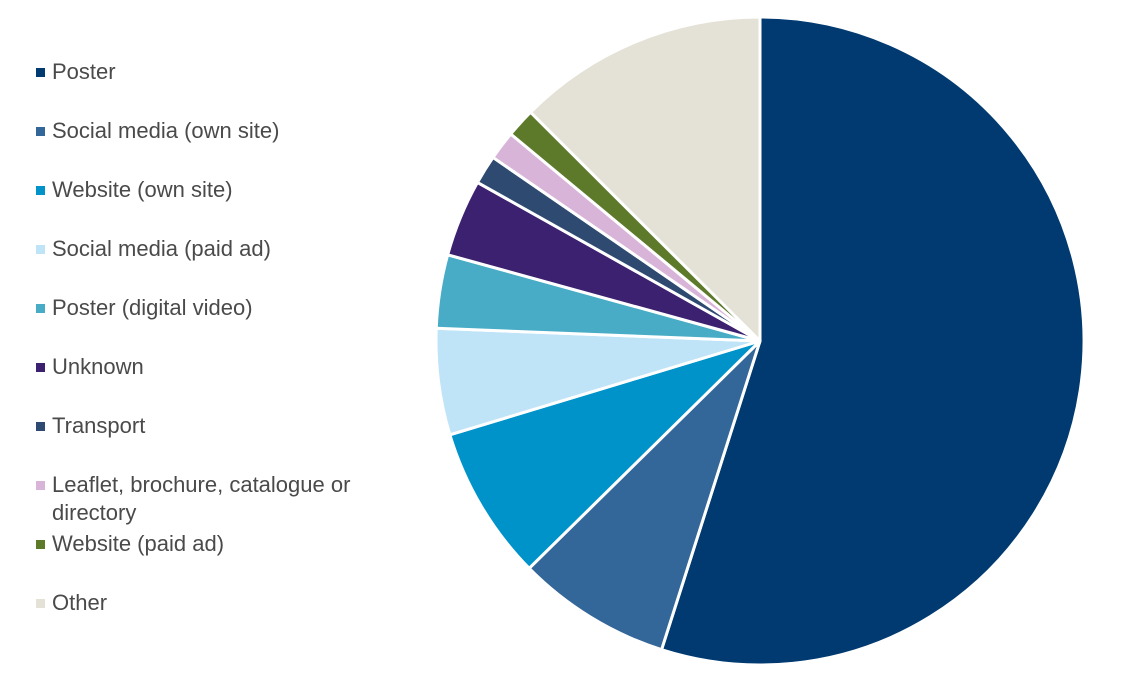 This screenshot has width=1131, height=676. Describe the element at coordinates (98, 366) in the screenshot. I see `legend-label: Unknown` at that location.